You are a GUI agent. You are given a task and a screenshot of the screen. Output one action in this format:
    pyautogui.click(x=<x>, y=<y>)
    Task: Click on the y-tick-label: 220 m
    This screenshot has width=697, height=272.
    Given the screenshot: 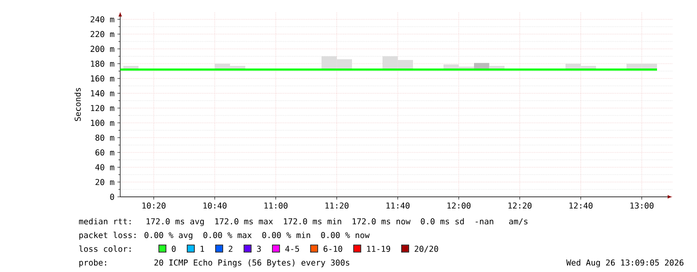 What is the action you would take?
    pyautogui.click(x=102, y=34)
    